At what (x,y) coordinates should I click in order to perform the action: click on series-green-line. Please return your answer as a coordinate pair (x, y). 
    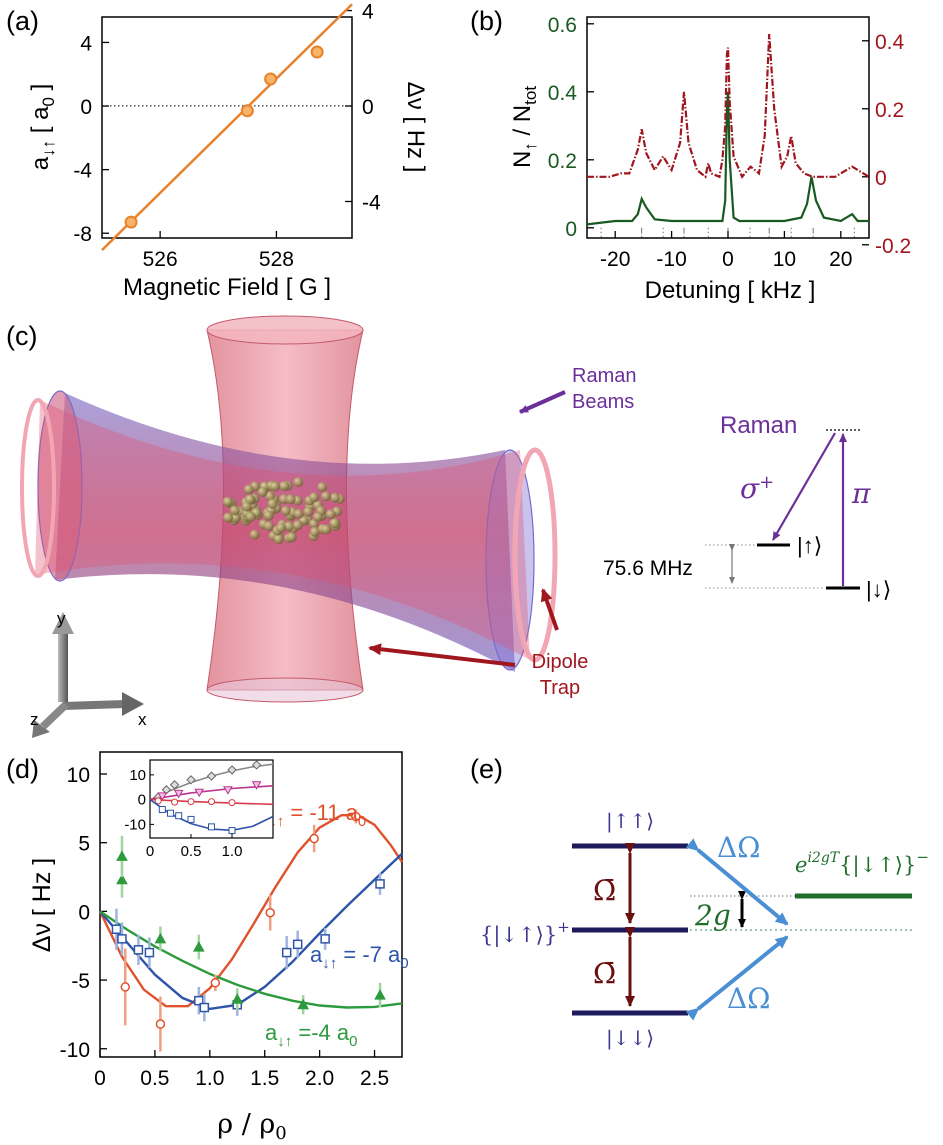
    Looking at the image, I should click on (727, 158).